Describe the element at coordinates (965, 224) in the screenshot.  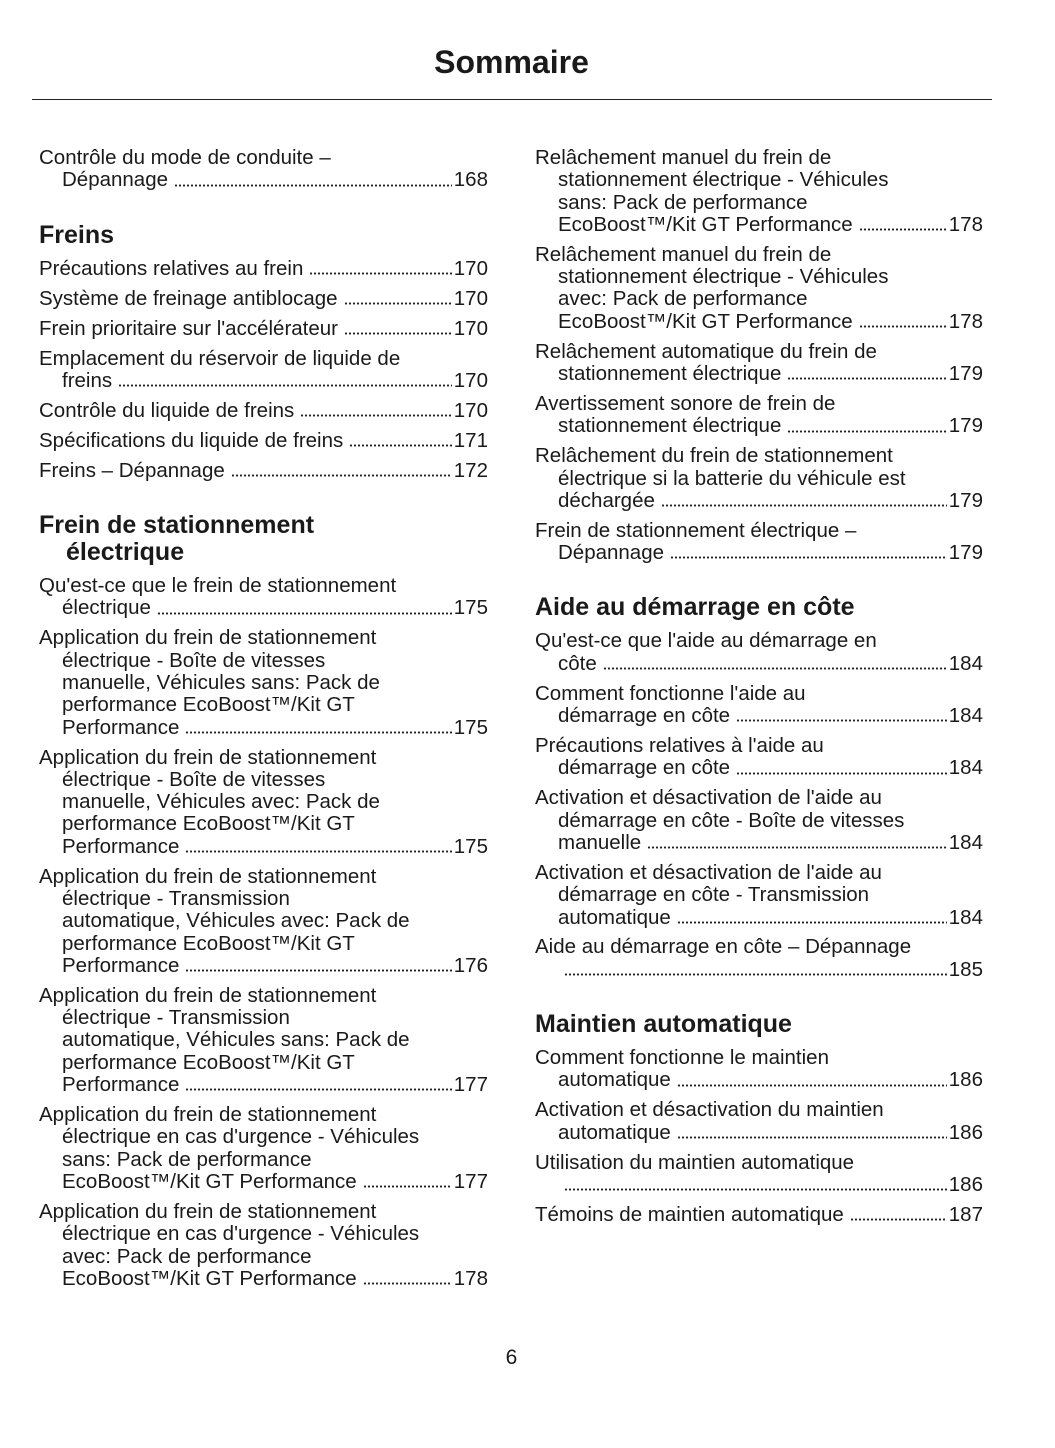
I see `page-ref: 178` at that location.